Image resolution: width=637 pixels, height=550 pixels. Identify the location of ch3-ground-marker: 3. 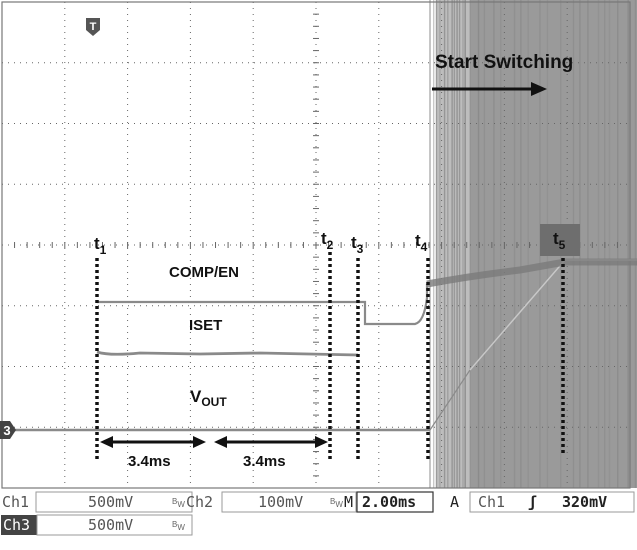
(8, 430).